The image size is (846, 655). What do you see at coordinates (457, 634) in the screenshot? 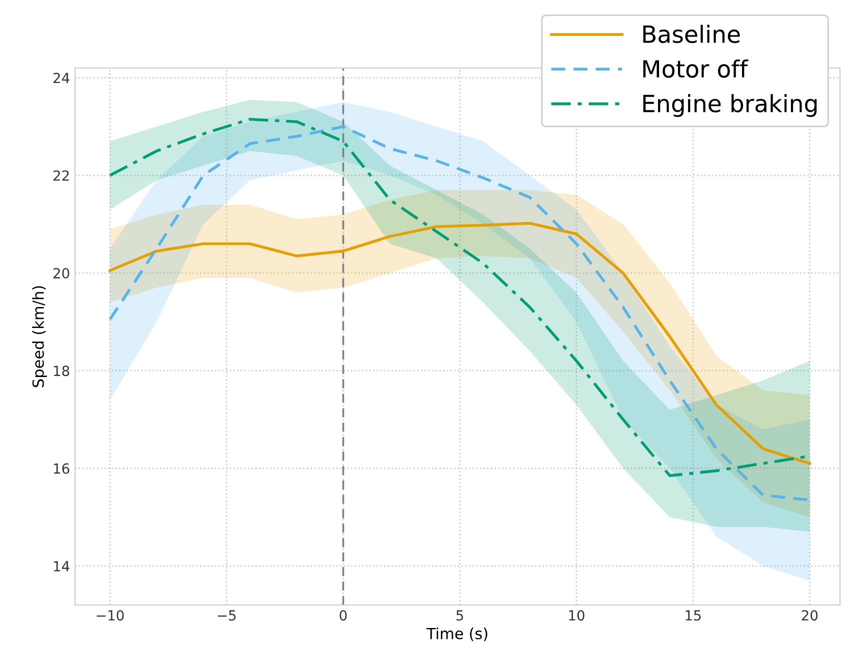
I see `x-axis-title: Time (s)` at bounding box center [457, 634].